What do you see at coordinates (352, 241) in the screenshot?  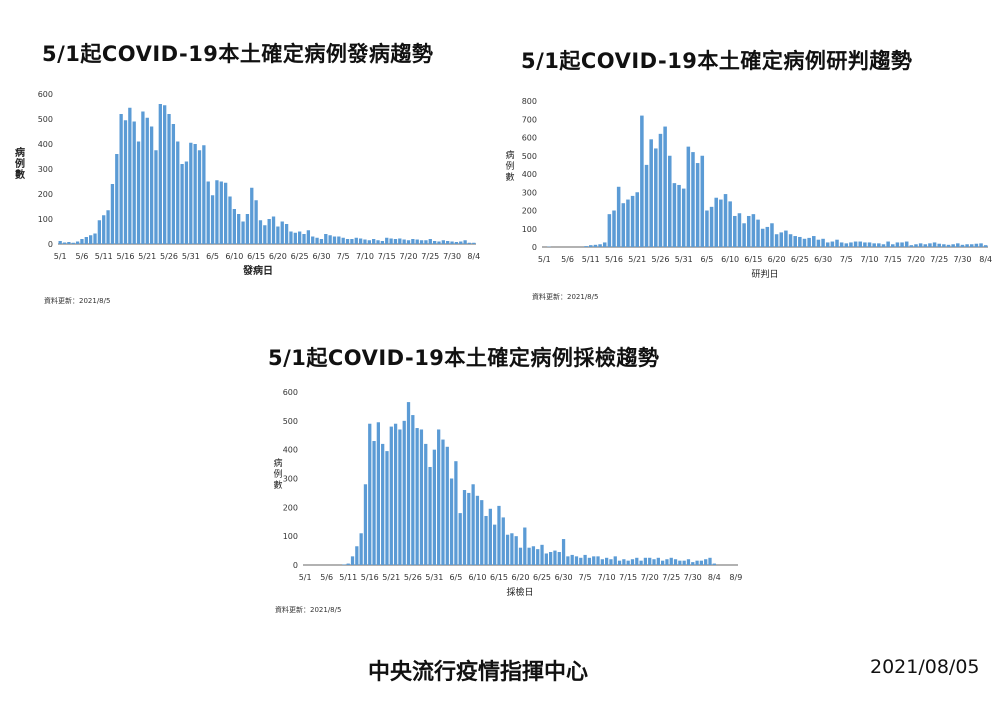 I see `bar-7/7` at bounding box center [352, 241].